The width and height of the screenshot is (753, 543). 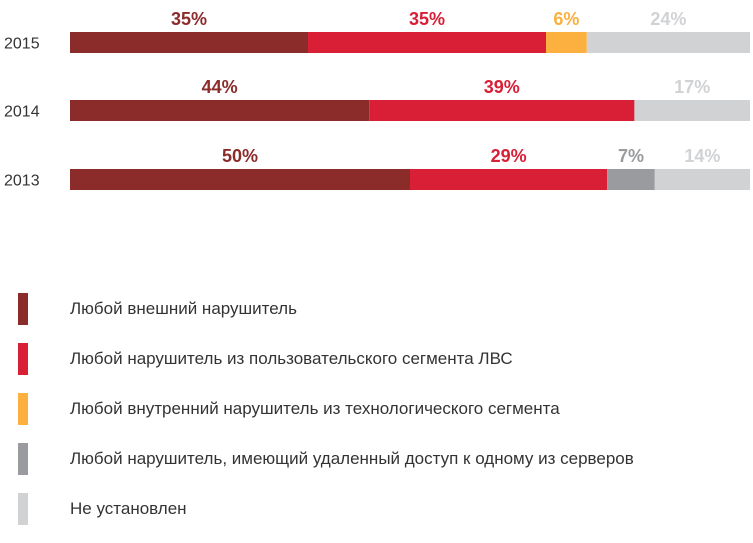 What do you see at coordinates (240, 156) in the screenshot?
I see `data-label-2013-0: 50%` at bounding box center [240, 156].